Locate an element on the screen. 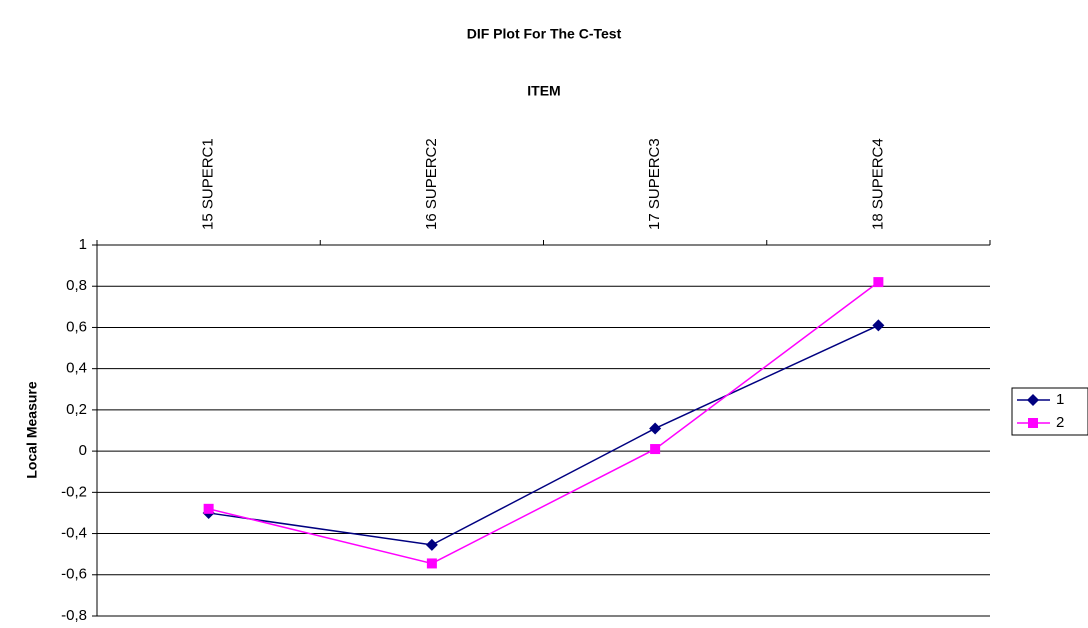  y-tick-label: 0,8 is located at coordinates (76, 285).